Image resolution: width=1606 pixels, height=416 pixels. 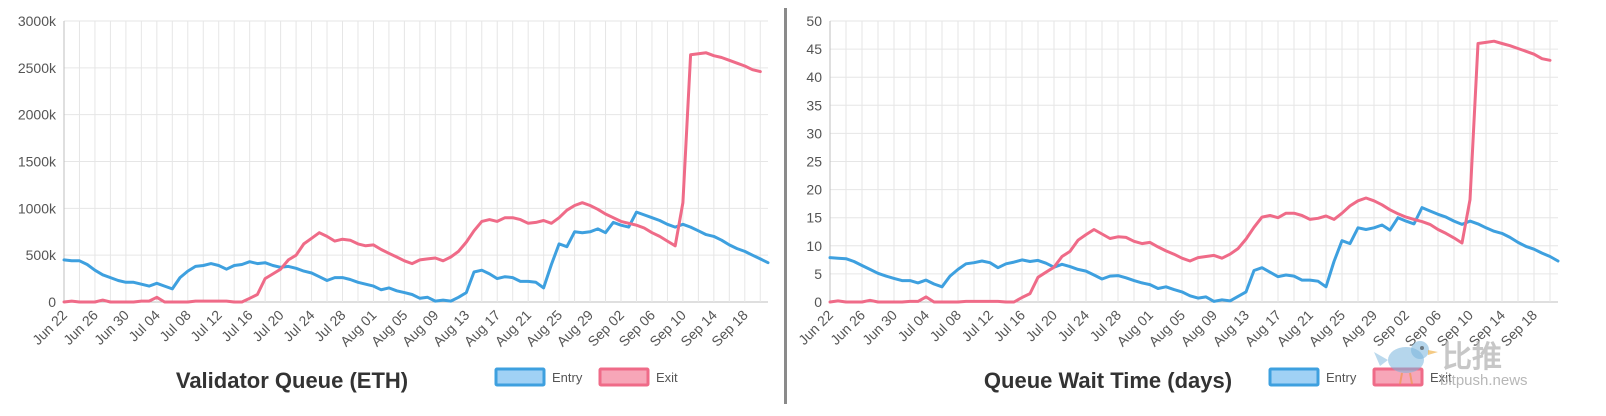 What do you see at coordinates (847, 327) in the screenshot?
I see `x-tick-label-jun-26: Jun 26` at bounding box center [847, 327].